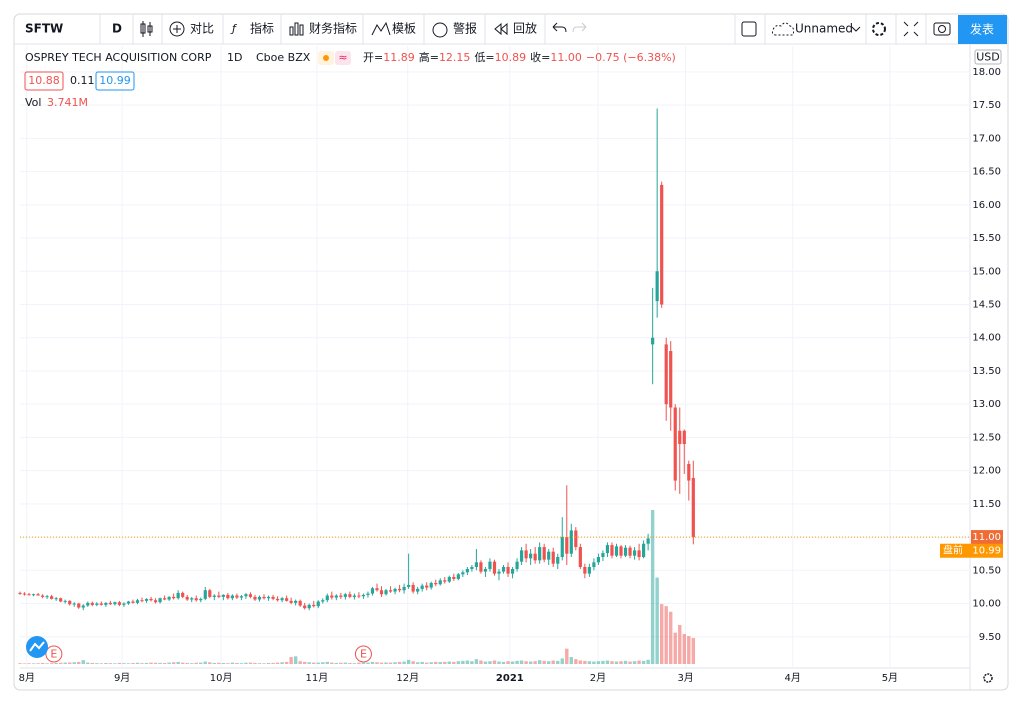 This screenshot has width=1023, height=706. What do you see at coordinates (33, 102) in the screenshot?
I see `volume-label: Vol` at bounding box center [33, 102].